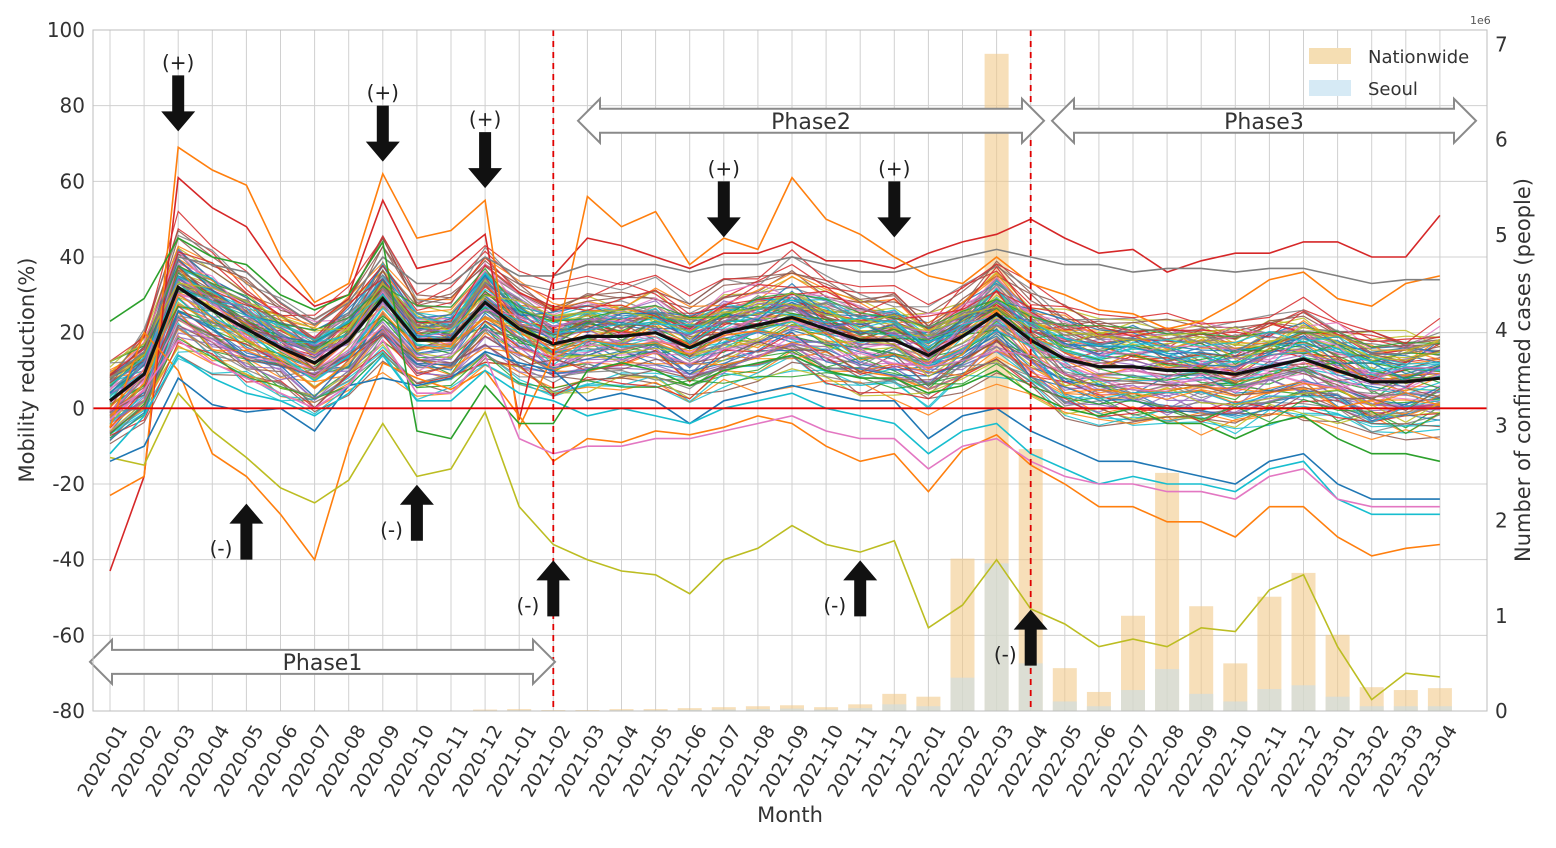 The height and width of the screenshot is (848, 1556). What do you see at coordinates (1501, 616) in the screenshot?
I see `y2-tick-label: 1` at bounding box center [1501, 616].